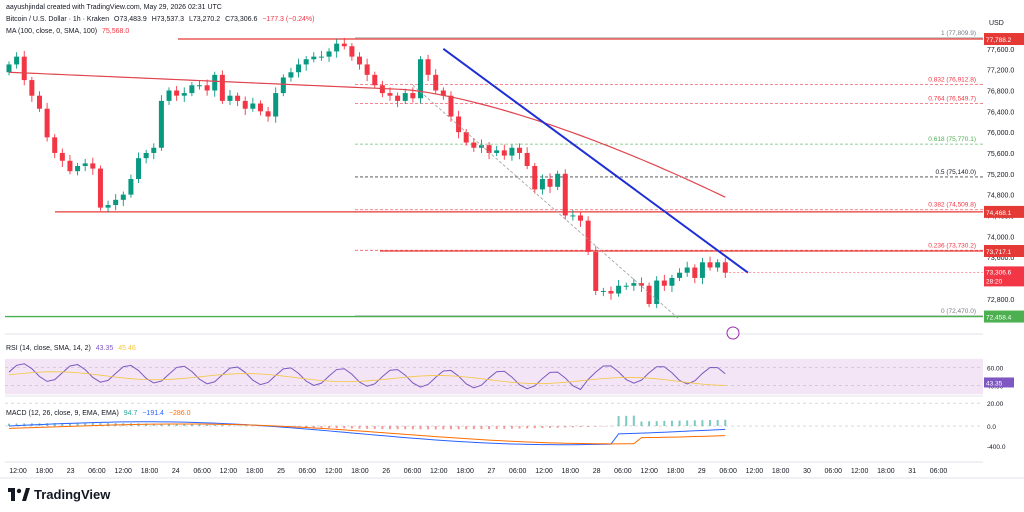 The height and width of the screenshot is (512, 1024). I want to click on price-tick-label: 76,400.0, so click(1000, 112).